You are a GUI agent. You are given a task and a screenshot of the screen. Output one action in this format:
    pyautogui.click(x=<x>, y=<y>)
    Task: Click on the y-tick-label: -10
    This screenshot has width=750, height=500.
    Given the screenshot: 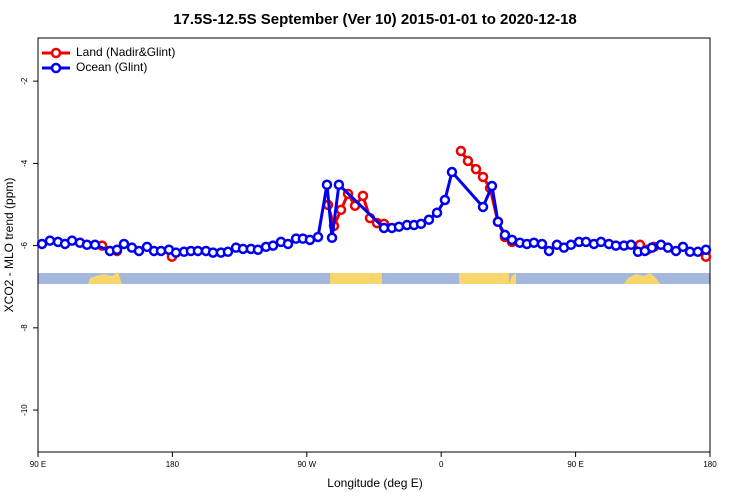 What is the action you would take?
    pyautogui.click(x=24, y=410)
    